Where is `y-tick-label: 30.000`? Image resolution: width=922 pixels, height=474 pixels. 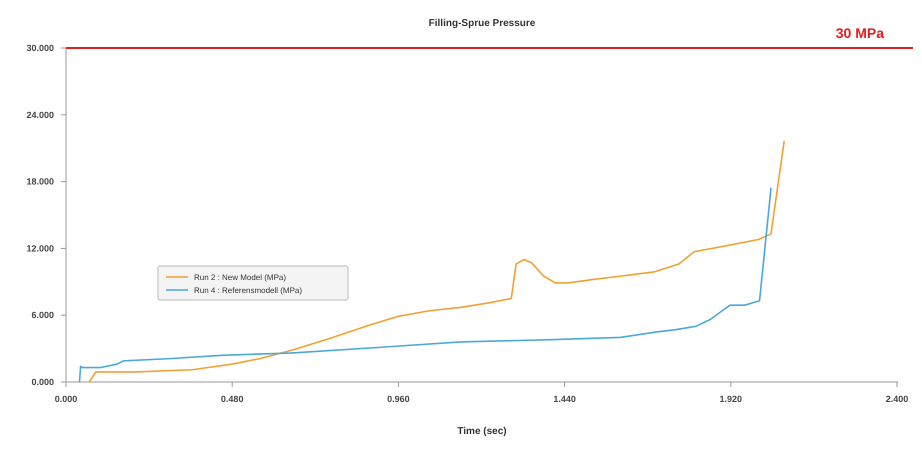
y-tick-label: 30.000 is located at coordinates (40, 48).